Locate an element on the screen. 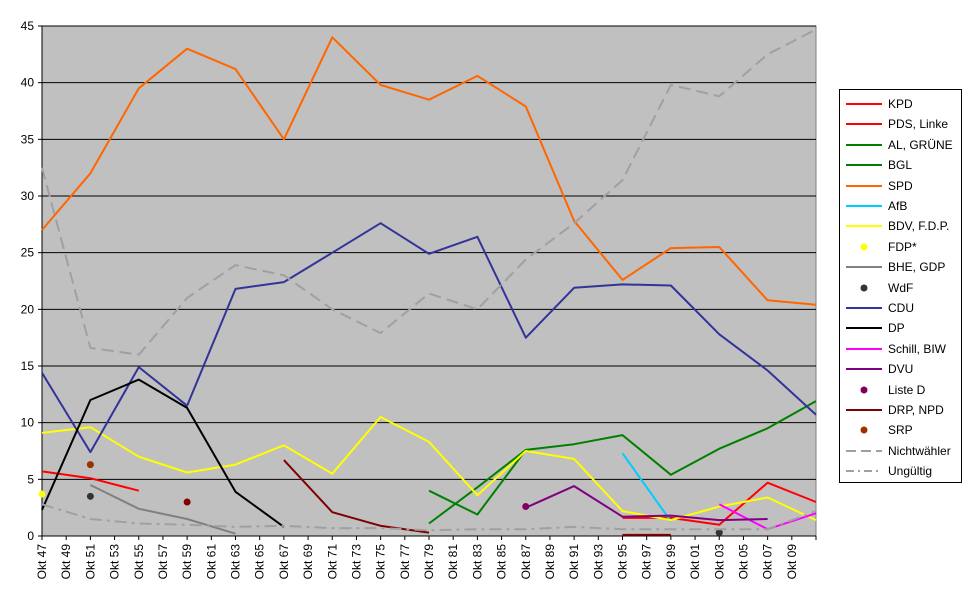  x-tick-label: Okt 51 is located at coordinates (90, 562).